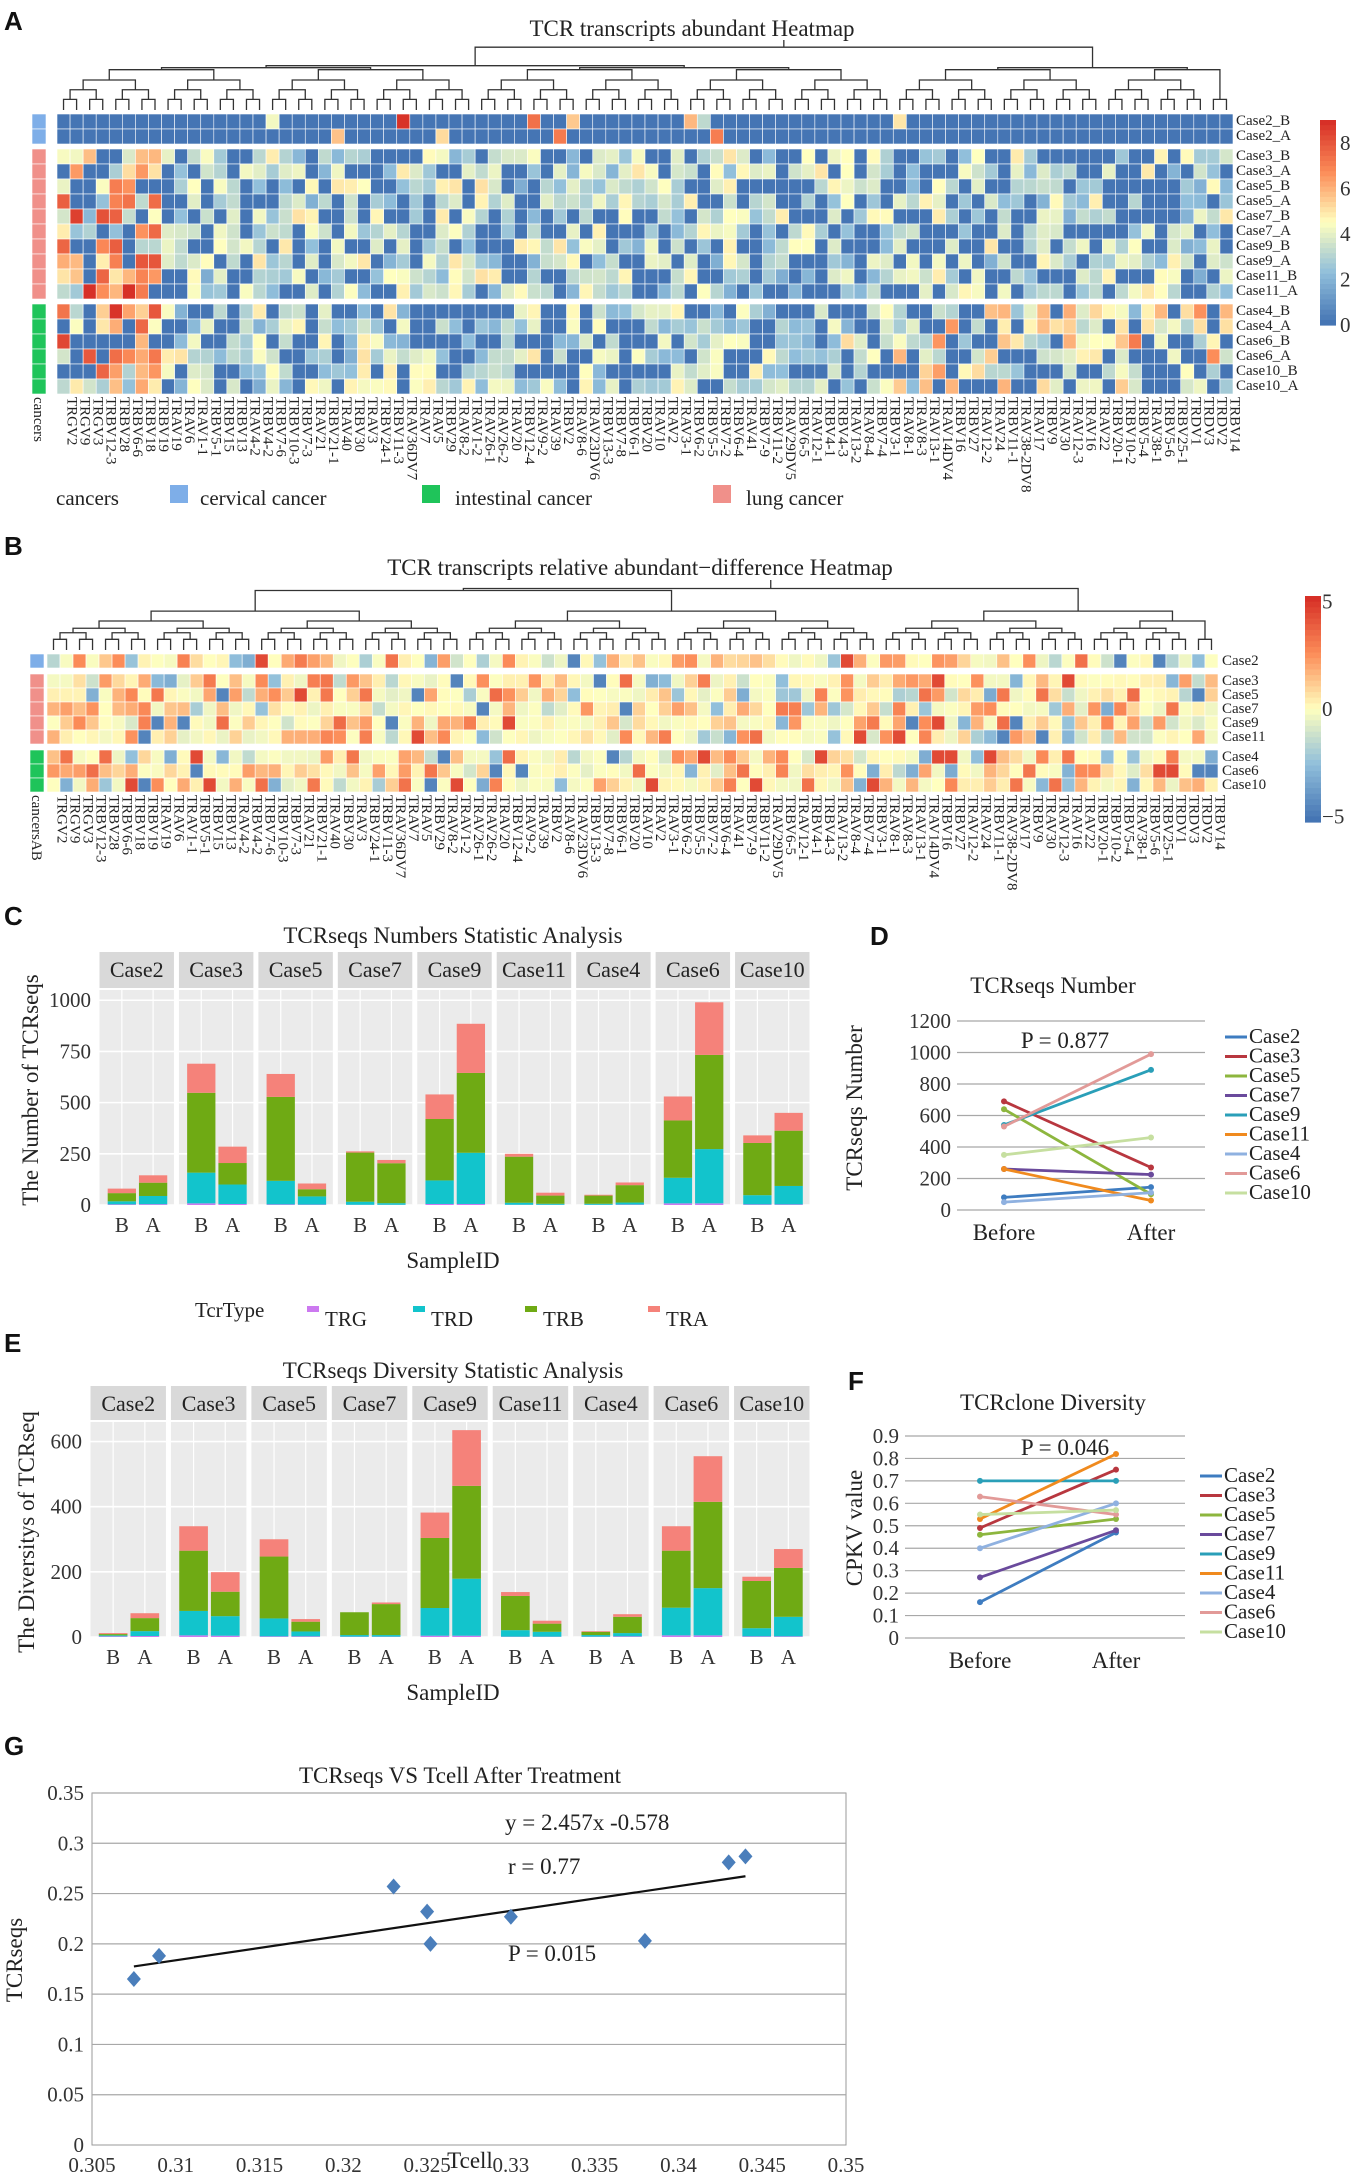 The width and height of the screenshot is (1359, 2172). I want to click on heatmap-a-col-label: TRDV3, so click(1208, 421).